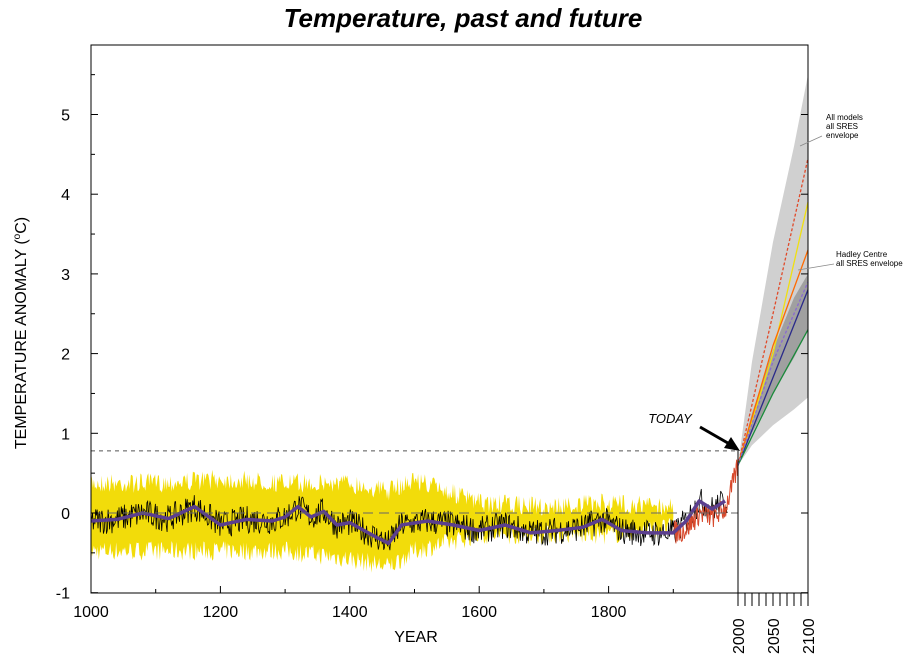 This screenshot has height=657, width=917. What do you see at coordinates (842, 126) in the screenshot?
I see `envelope-note-line: all SRES` at bounding box center [842, 126].